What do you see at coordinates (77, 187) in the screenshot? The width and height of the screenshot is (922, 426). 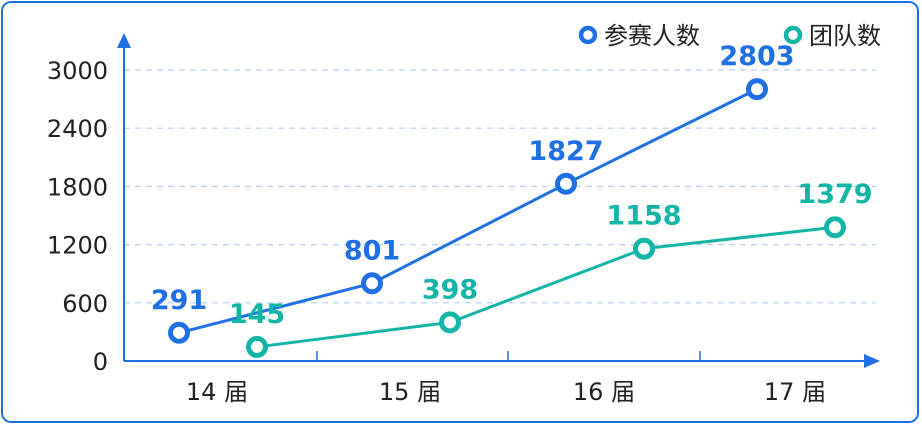 I see `y-tick-label: 1800` at bounding box center [77, 187].